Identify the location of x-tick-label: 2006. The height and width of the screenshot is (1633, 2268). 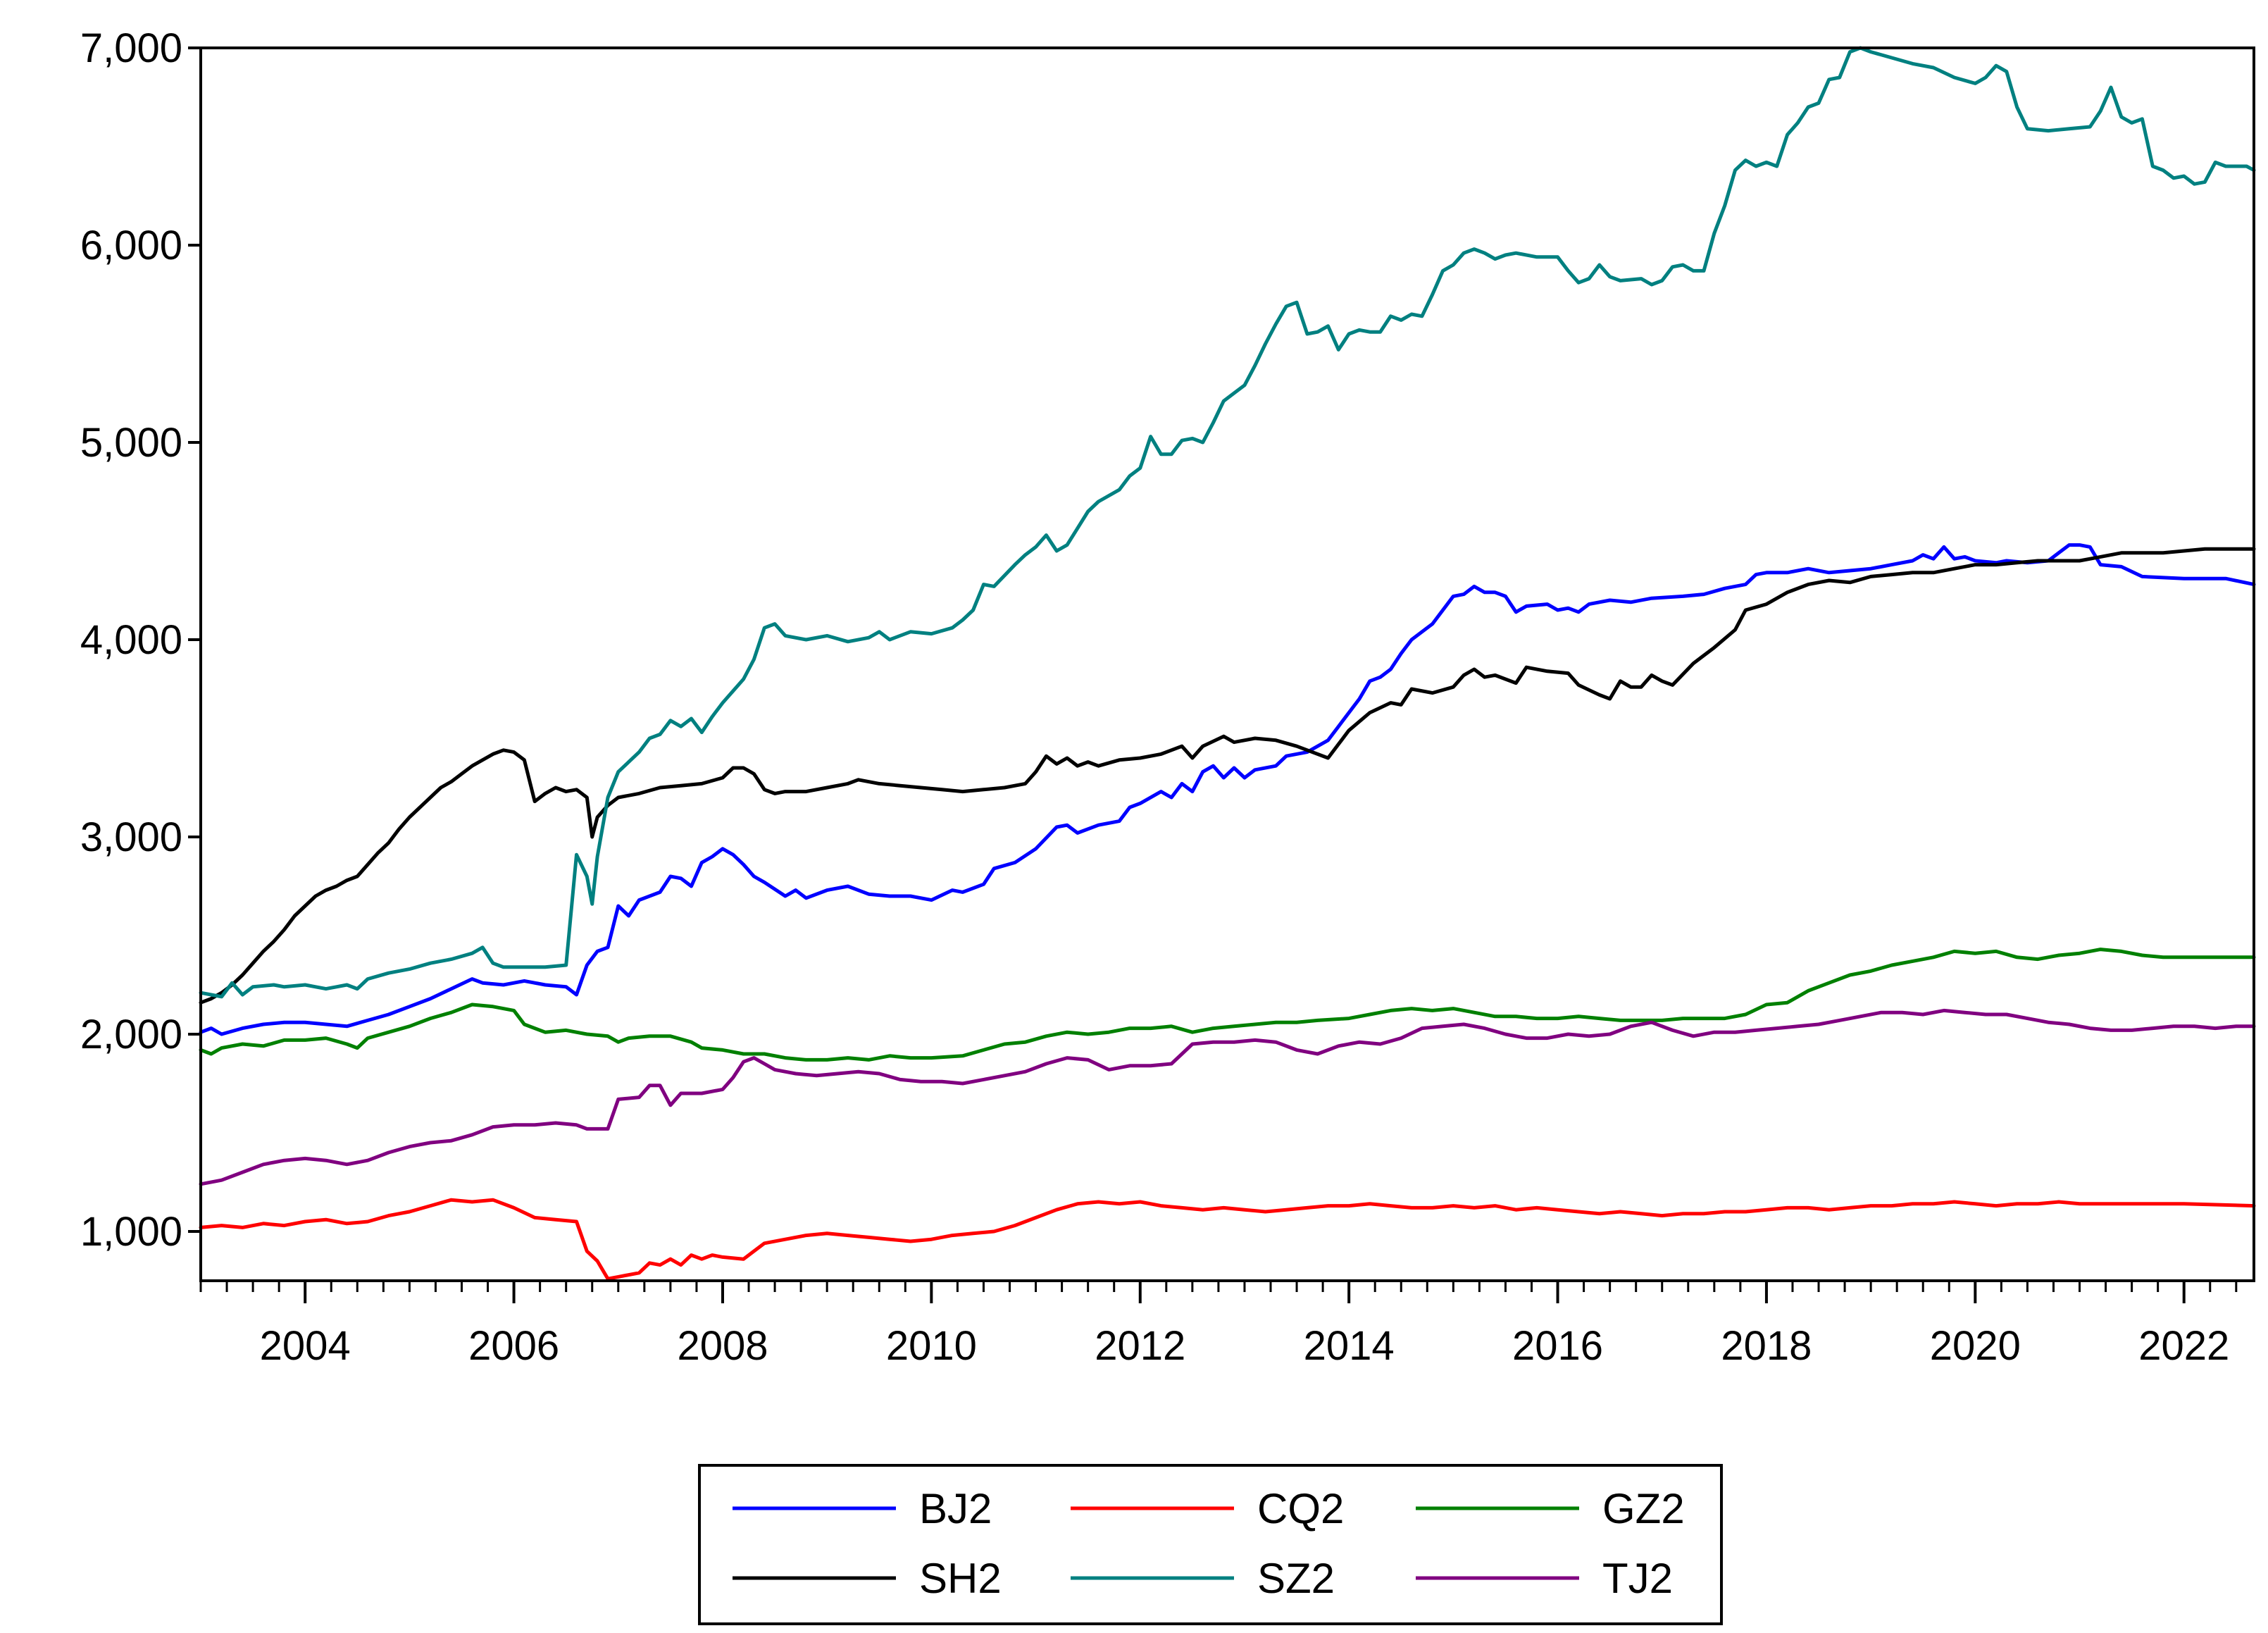
(514, 1346).